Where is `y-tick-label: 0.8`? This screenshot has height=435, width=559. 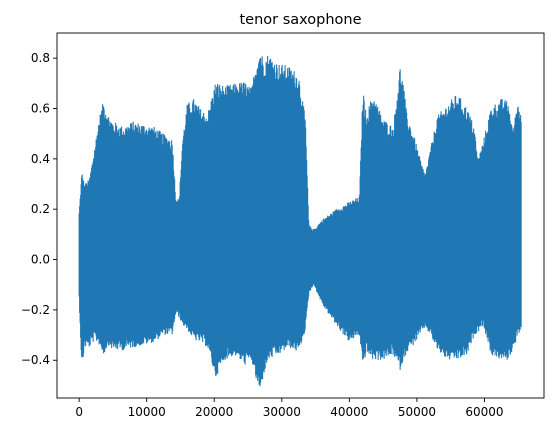
y-tick-label: 0.8 is located at coordinates (40, 58).